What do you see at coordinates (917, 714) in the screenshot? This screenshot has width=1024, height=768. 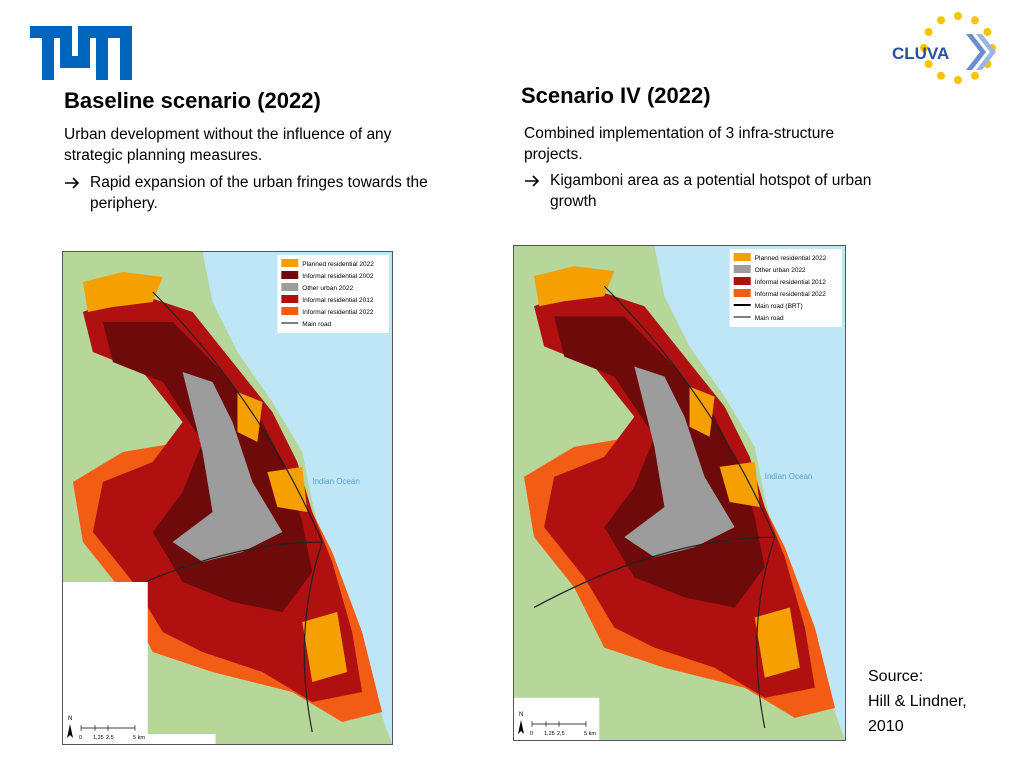 I see `source-text: Hill & Lindner, 2010` at bounding box center [917, 714].